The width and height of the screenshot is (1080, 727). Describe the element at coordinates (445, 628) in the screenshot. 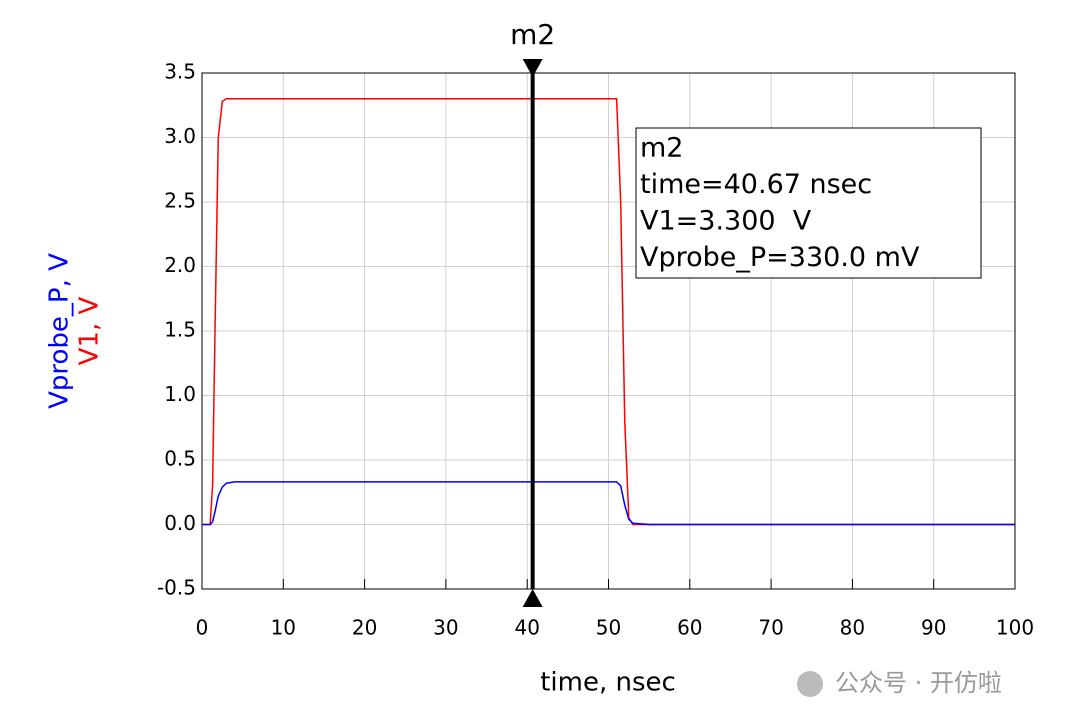

I see `x-tick-label: 30` at that location.